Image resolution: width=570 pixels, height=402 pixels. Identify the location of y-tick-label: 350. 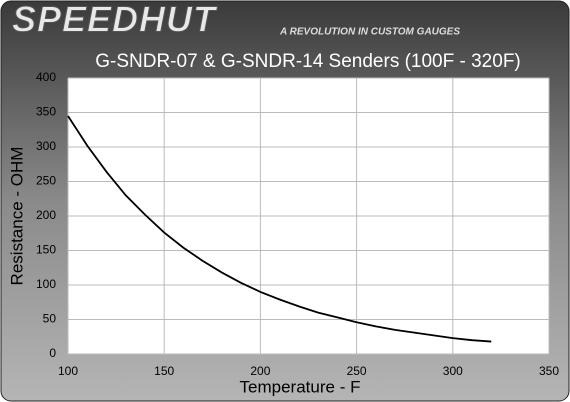
(46, 112).